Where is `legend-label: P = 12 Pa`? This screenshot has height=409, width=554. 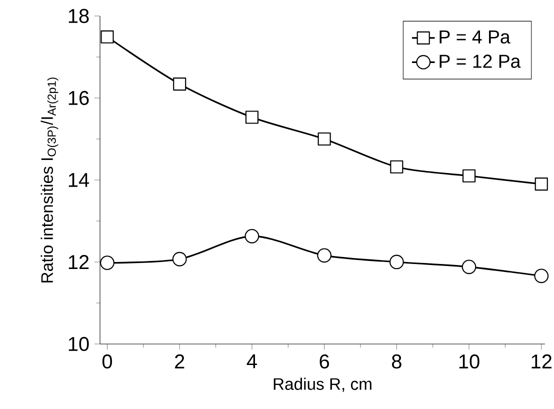
legend-label: P = 12 Pa is located at coordinates (480, 61).